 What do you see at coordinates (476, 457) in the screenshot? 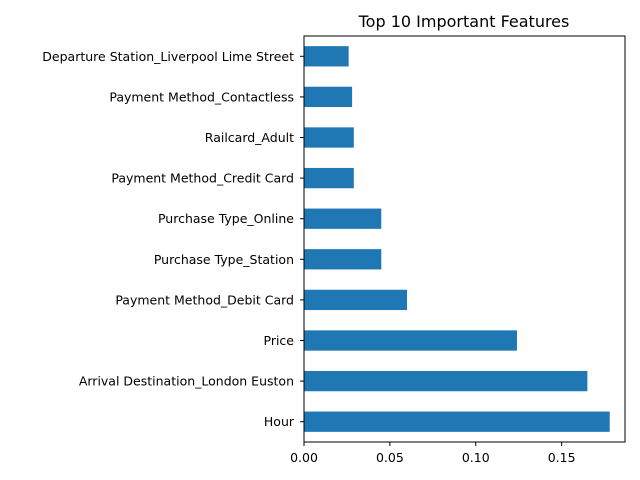
I see `x-tick-label: 0.10` at bounding box center [476, 457].